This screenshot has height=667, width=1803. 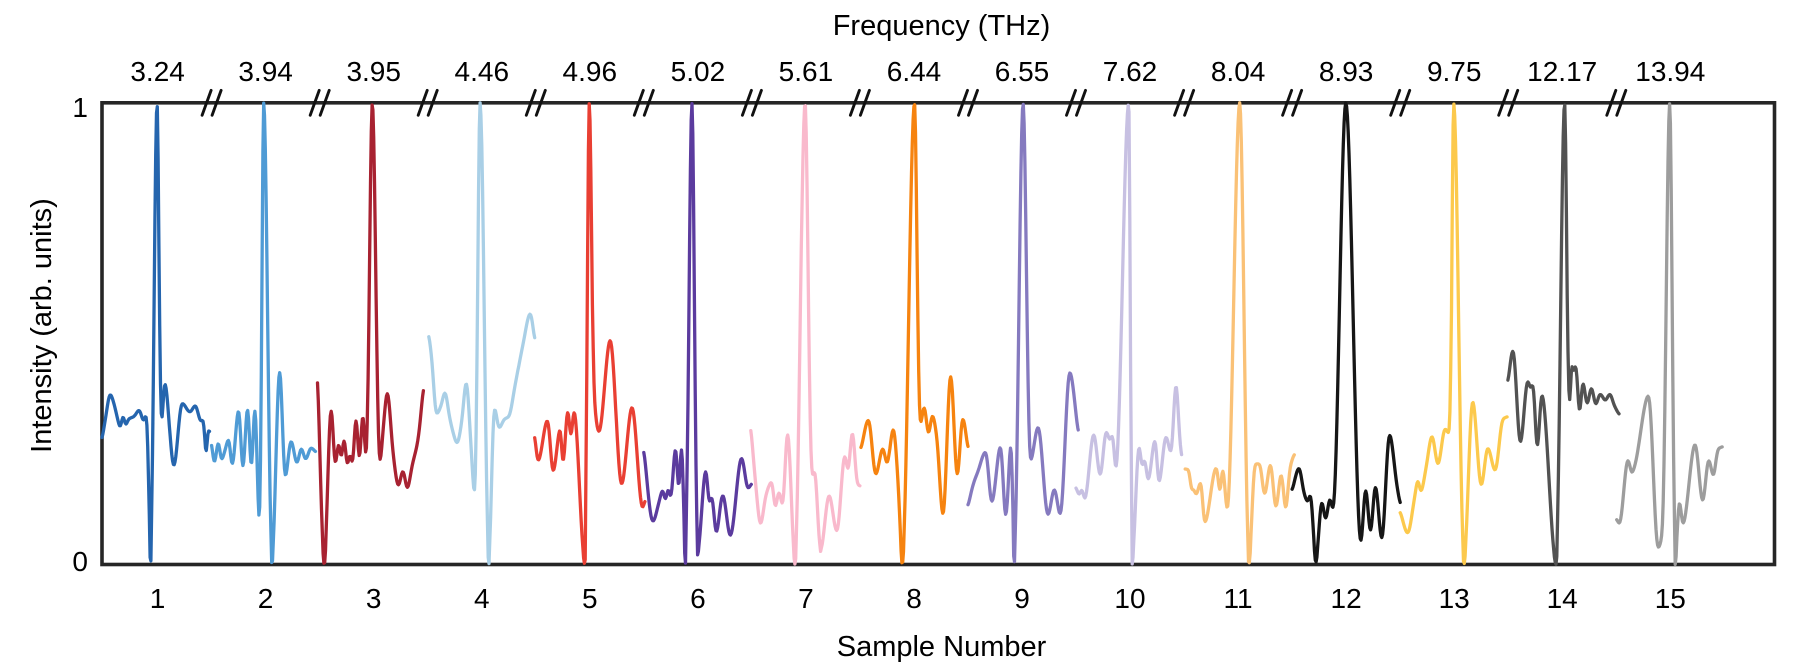 What do you see at coordinates (80, 561) in the screenshot?
I see `svg-text: 0` at bounding box center [80, 561].